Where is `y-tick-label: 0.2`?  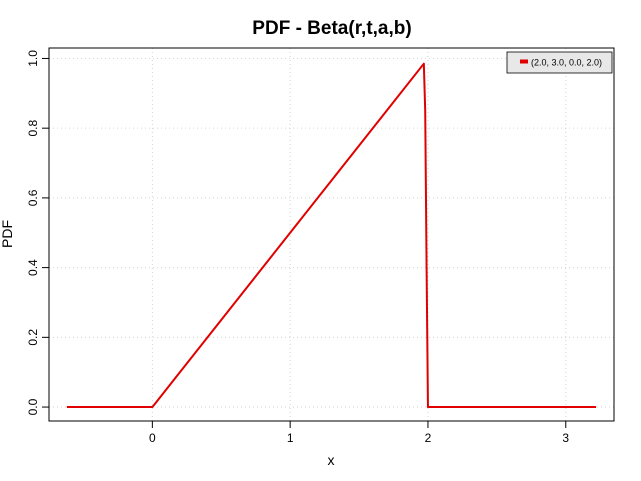 y-tick-label: 0.2 is located at coordinates (33, 337).